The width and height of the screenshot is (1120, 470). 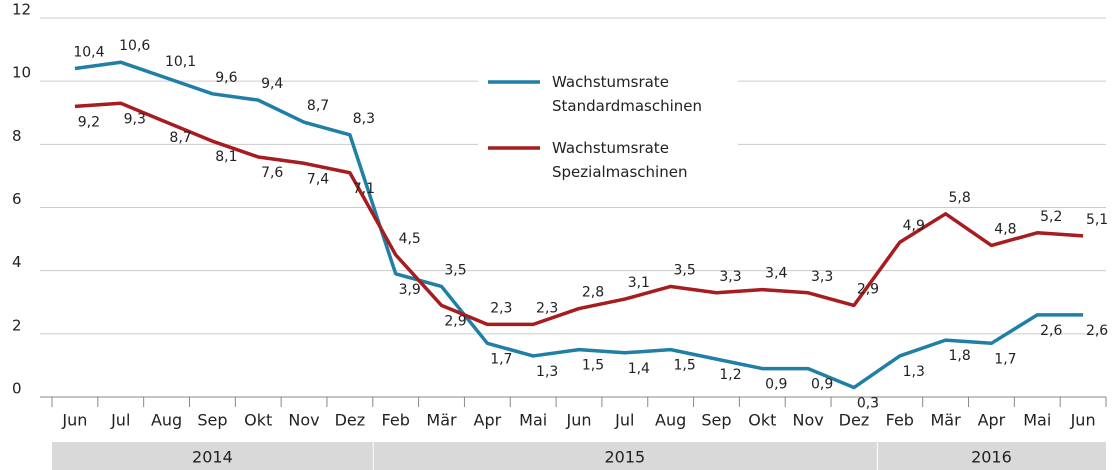 I want to click on year-label: 2016, so click(x=991, y=457).